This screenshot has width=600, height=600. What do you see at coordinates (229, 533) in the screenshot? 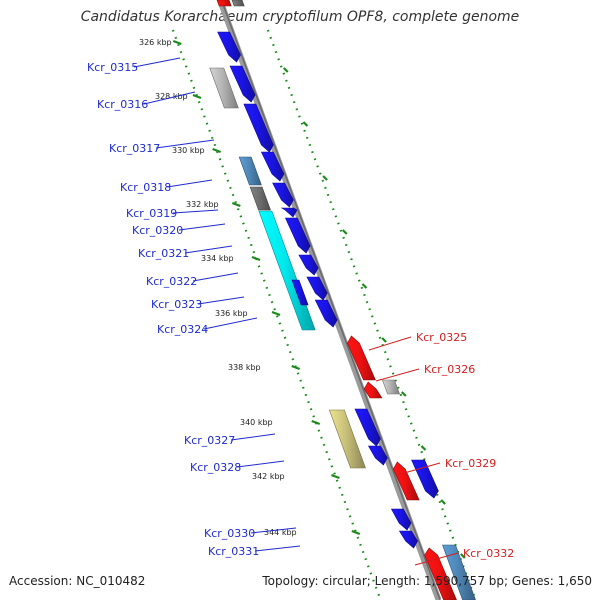
I see `gene-label-kcr-0330: Kcr_0330` at bounding box center [229, 533].